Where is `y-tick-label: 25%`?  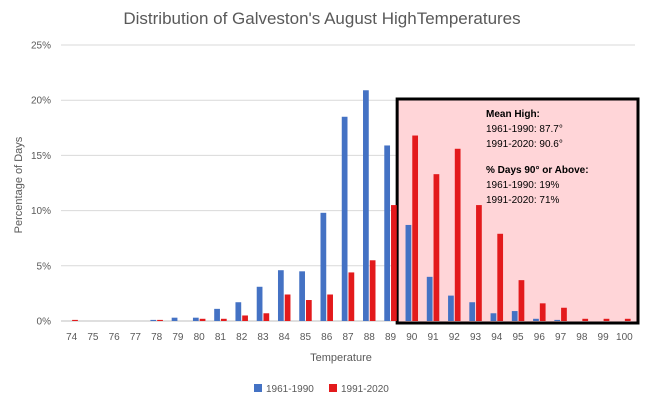
y-tick-label: 25% is located at coordinates (41, 46).